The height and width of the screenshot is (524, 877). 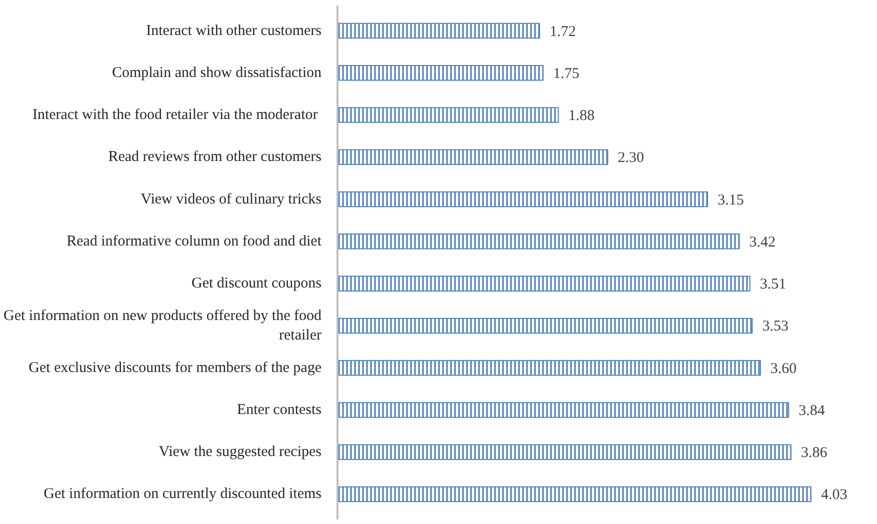 I want to click on y-tick-label: View videos of culinary tricks, so click(x=231, y=199).